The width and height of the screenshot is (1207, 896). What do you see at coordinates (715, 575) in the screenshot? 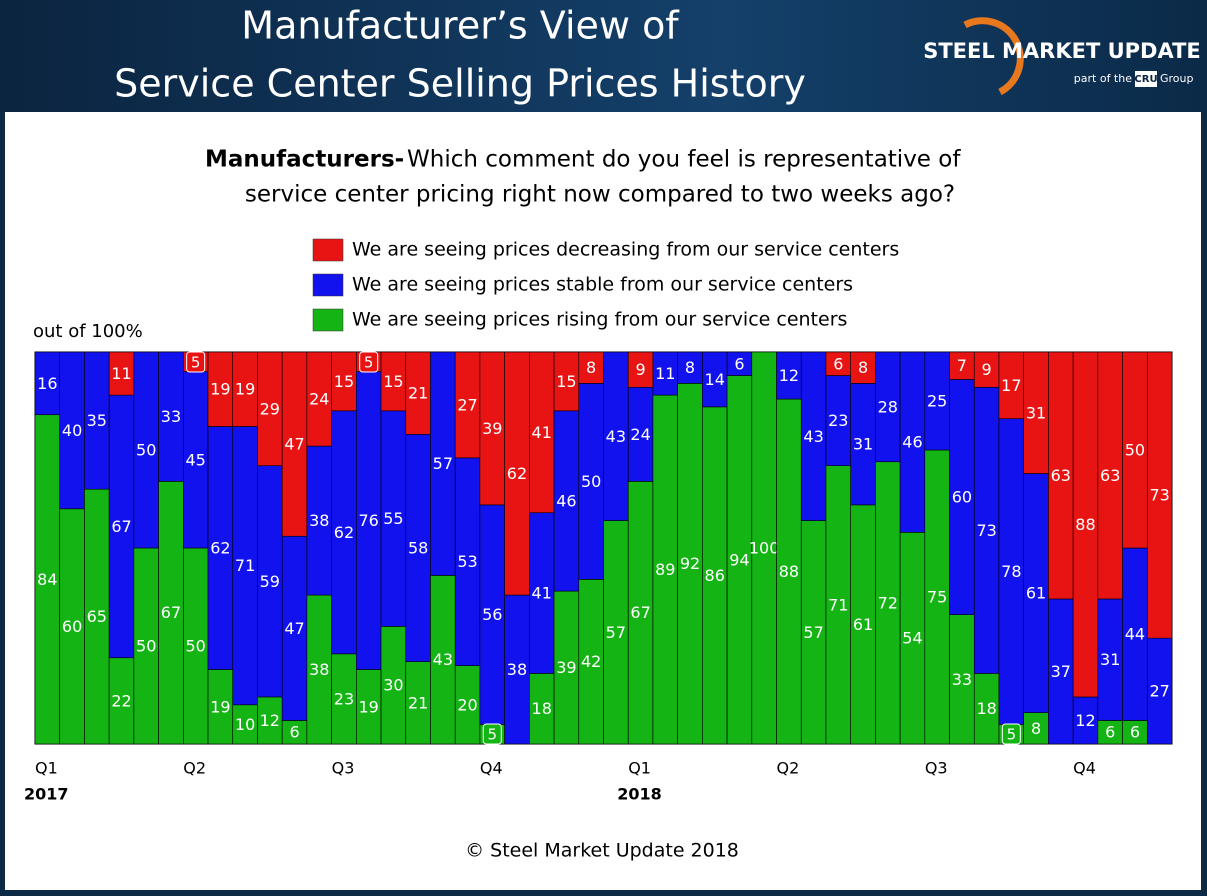
I see `value-label: 86` at bounding box center [715, 575].